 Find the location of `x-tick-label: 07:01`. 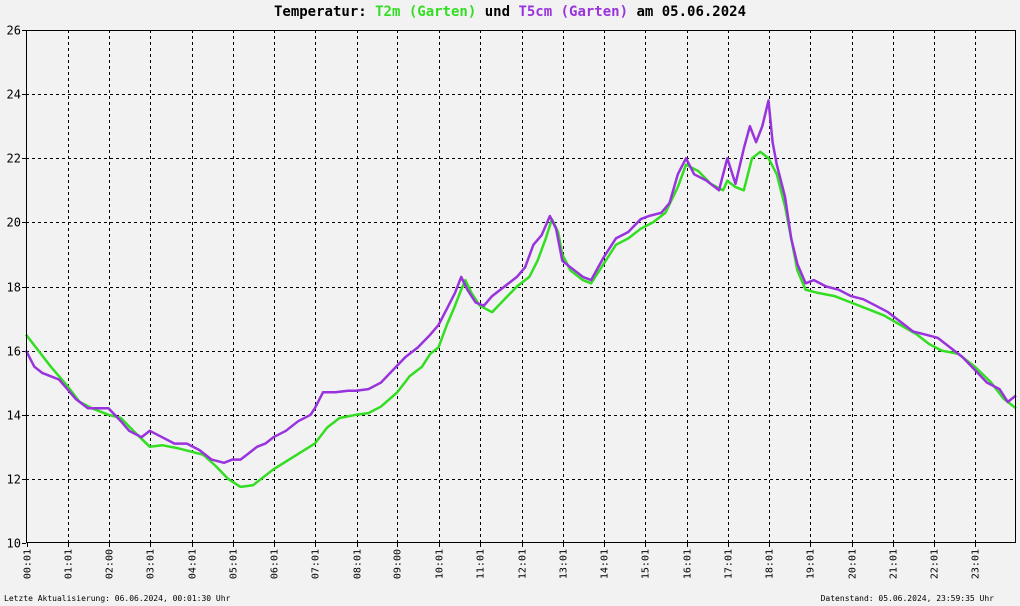

x-tick-label: 07:01 is located at coordinates (316, 564).